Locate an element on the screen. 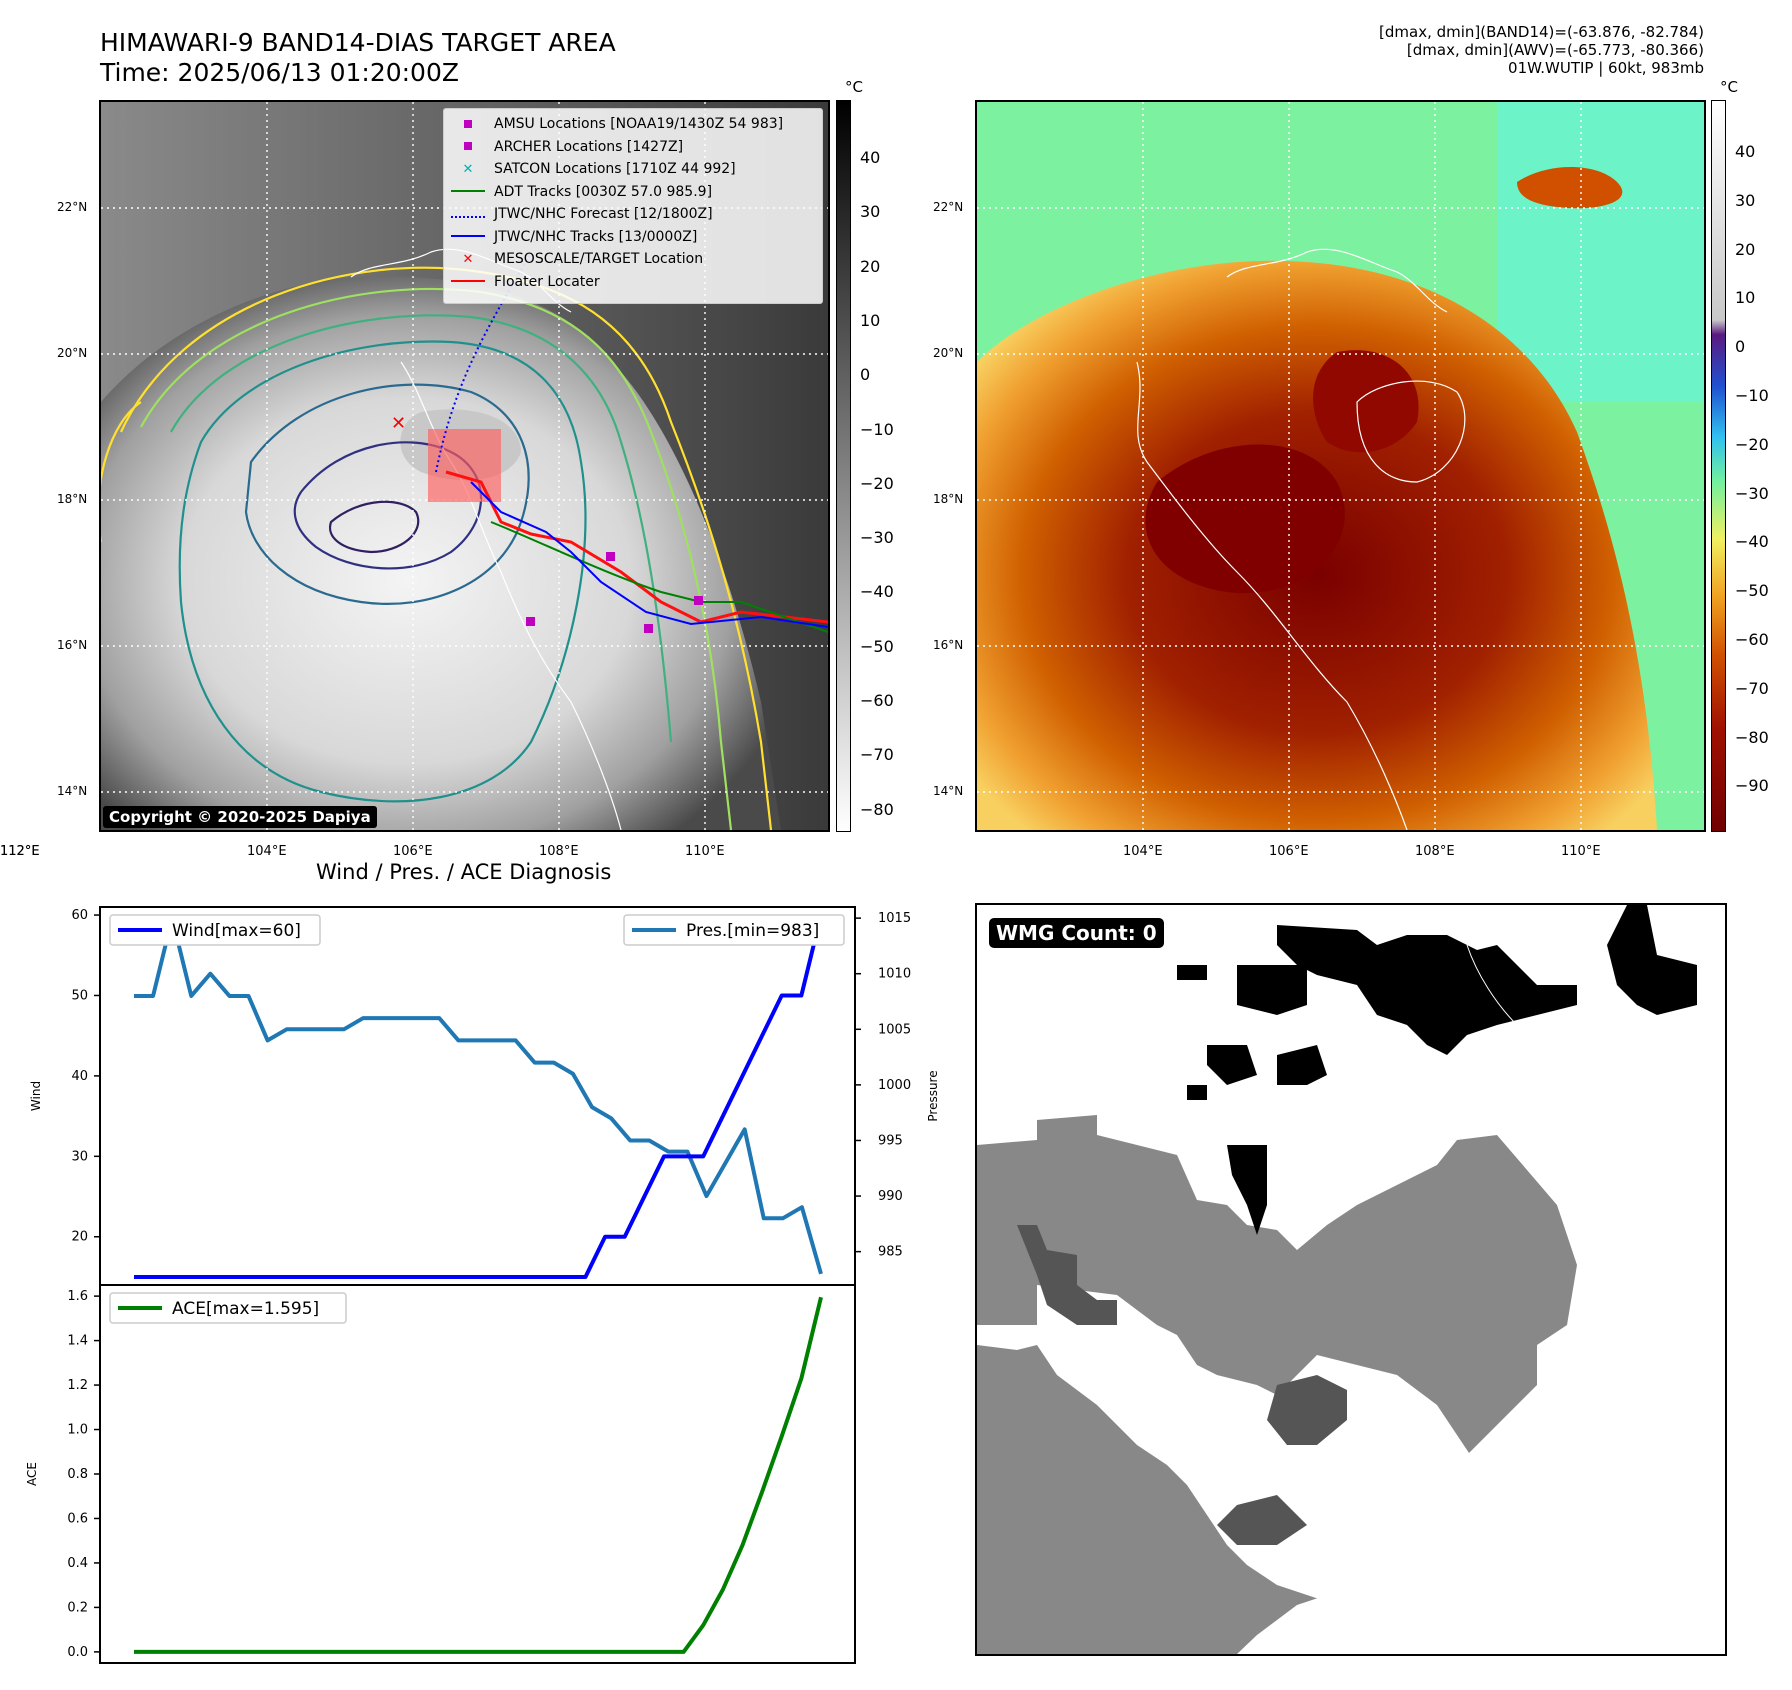 The image size is (1792, 1690). legend-item: ✕ SATCON Locations [1710Z 44 992] is located at coordinates (633, 169).